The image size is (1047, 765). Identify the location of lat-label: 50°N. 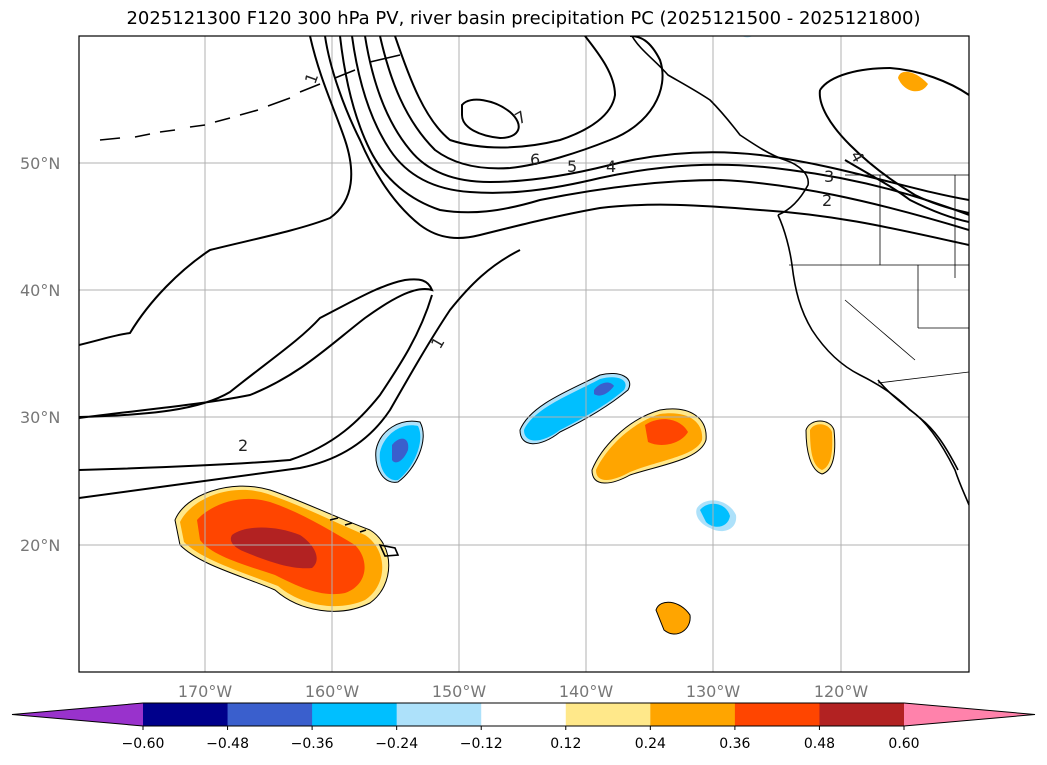
(40, 163).